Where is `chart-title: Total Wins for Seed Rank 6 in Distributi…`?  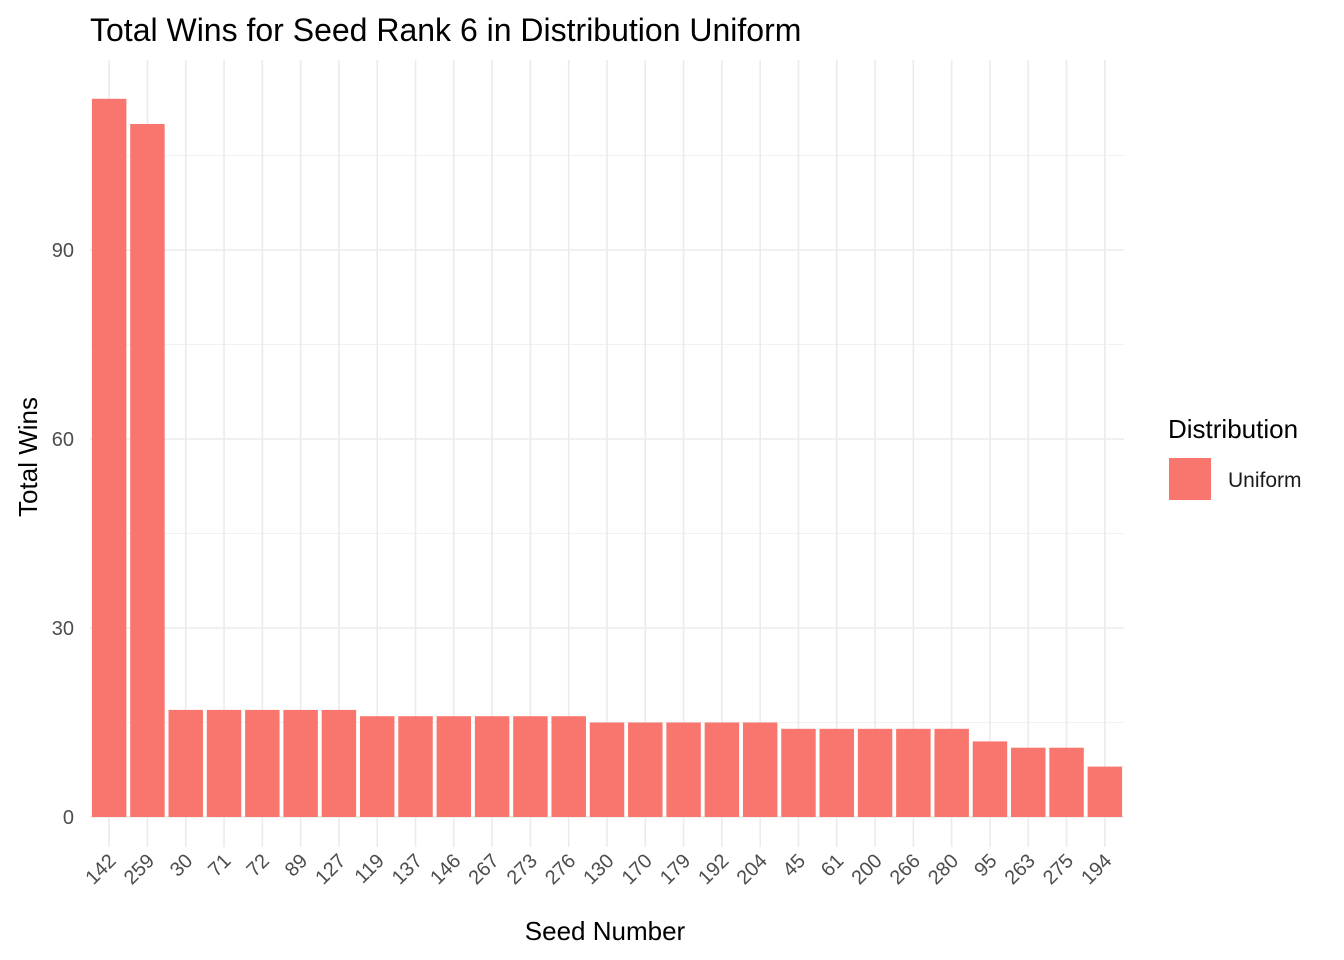 chart-title: Total Wins for Seed Rank 6 in Distributi… is located at coordinates (445, 30).